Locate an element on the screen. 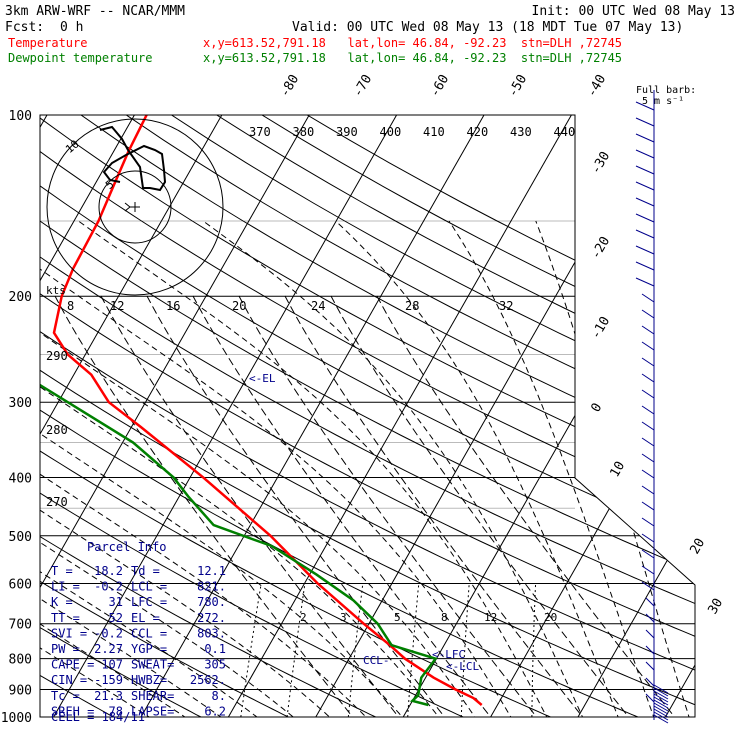 Image resolution: width=740 pixels, height=740 pixels. theta-label: 420 is located at coordinates (478, 132).